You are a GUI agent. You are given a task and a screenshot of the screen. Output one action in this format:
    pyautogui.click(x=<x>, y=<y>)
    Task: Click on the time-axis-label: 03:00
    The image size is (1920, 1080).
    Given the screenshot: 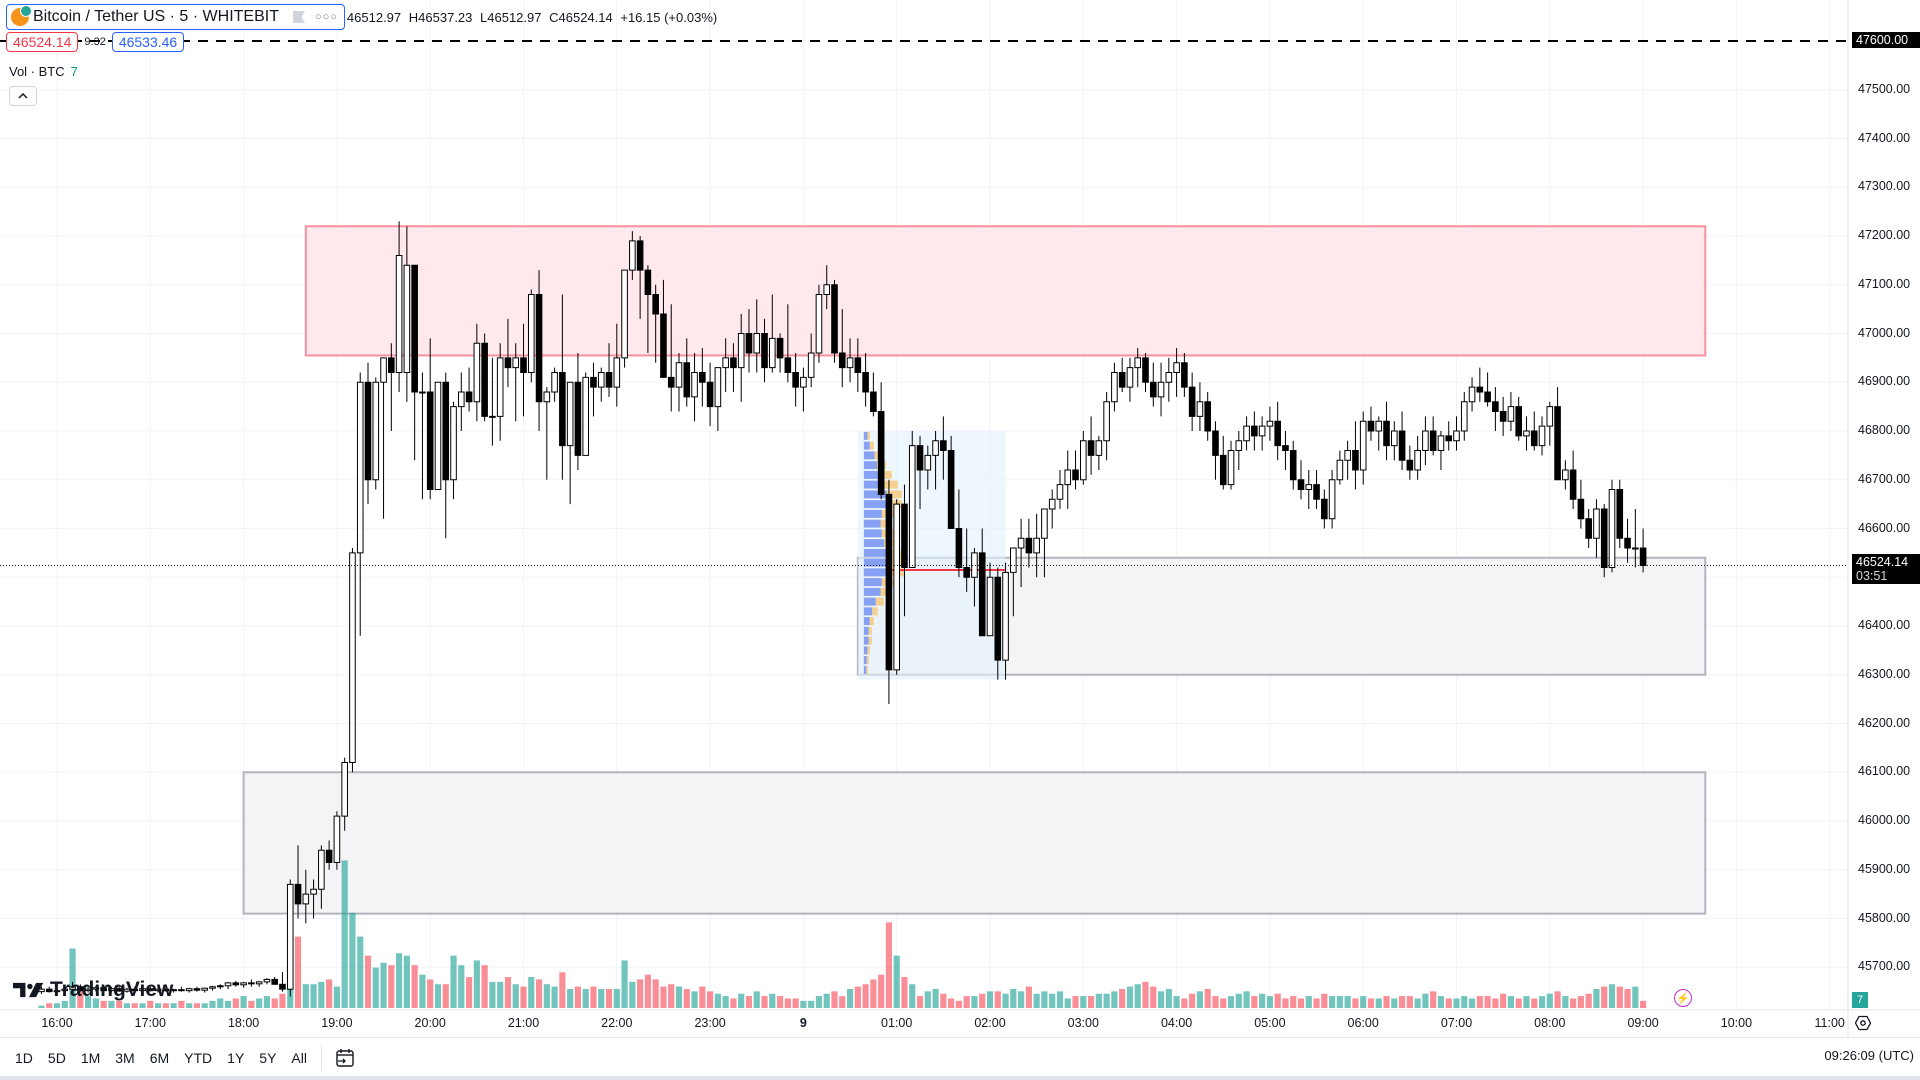 What is the action you would take?
    pyautogui.click(x=1083, y=1023)
    